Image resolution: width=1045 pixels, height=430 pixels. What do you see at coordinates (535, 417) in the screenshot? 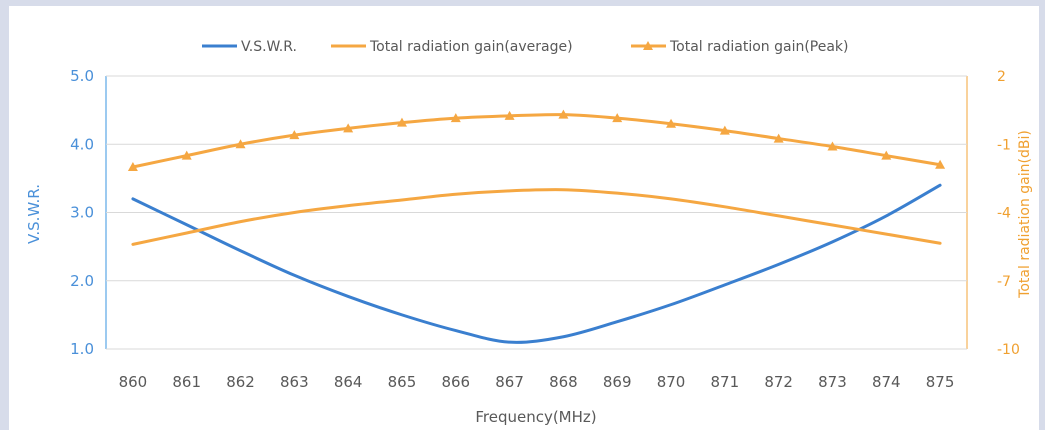
I see `x-axis-title: Frequency(MHz)` at bounding box center [535, 417].